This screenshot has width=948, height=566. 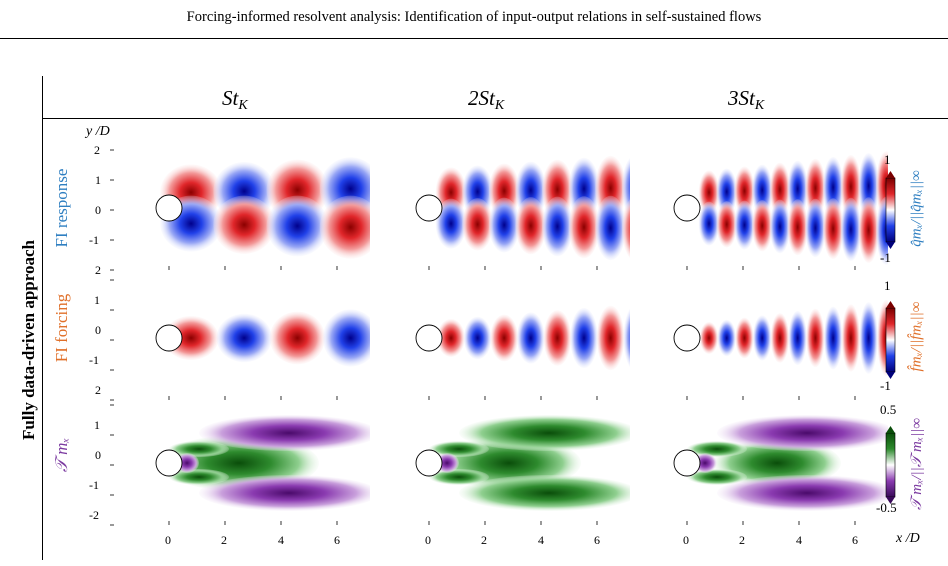 What do you see at coordinates (428, 540) in the screenshot?
I see `xtick-c1-0: 0` at bounding box center [428, 540].